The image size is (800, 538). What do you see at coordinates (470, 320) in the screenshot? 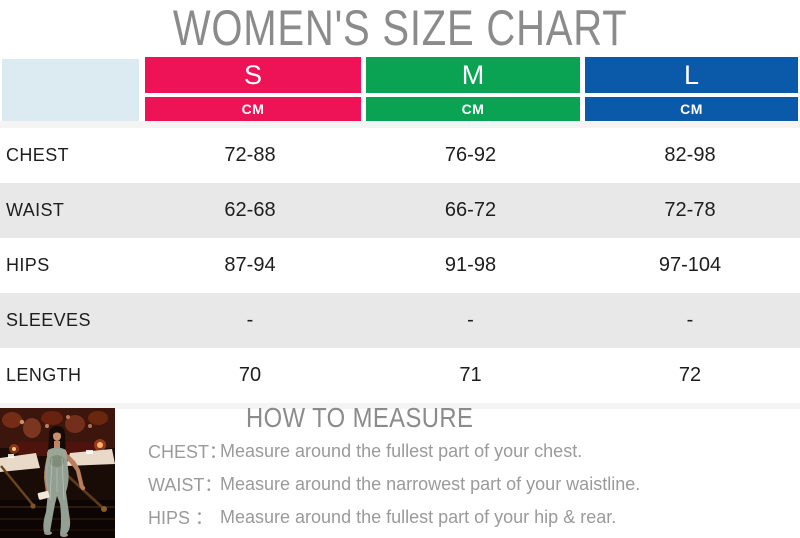
I see `cell-value-m: -` at bounding box center [470, 320].